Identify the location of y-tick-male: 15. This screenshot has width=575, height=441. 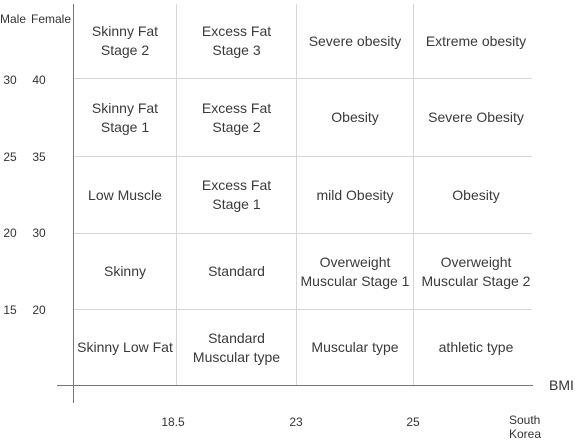
(10, 310).